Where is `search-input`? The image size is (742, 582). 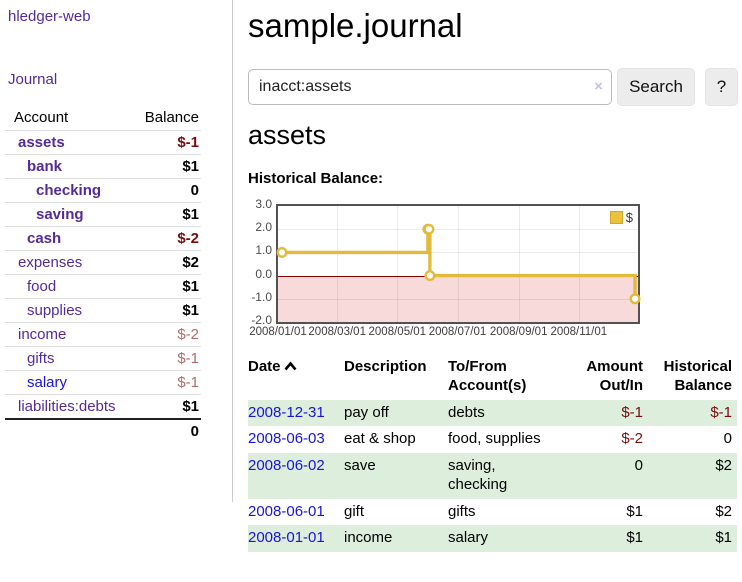 search-input is located at coordinates (430, 87).